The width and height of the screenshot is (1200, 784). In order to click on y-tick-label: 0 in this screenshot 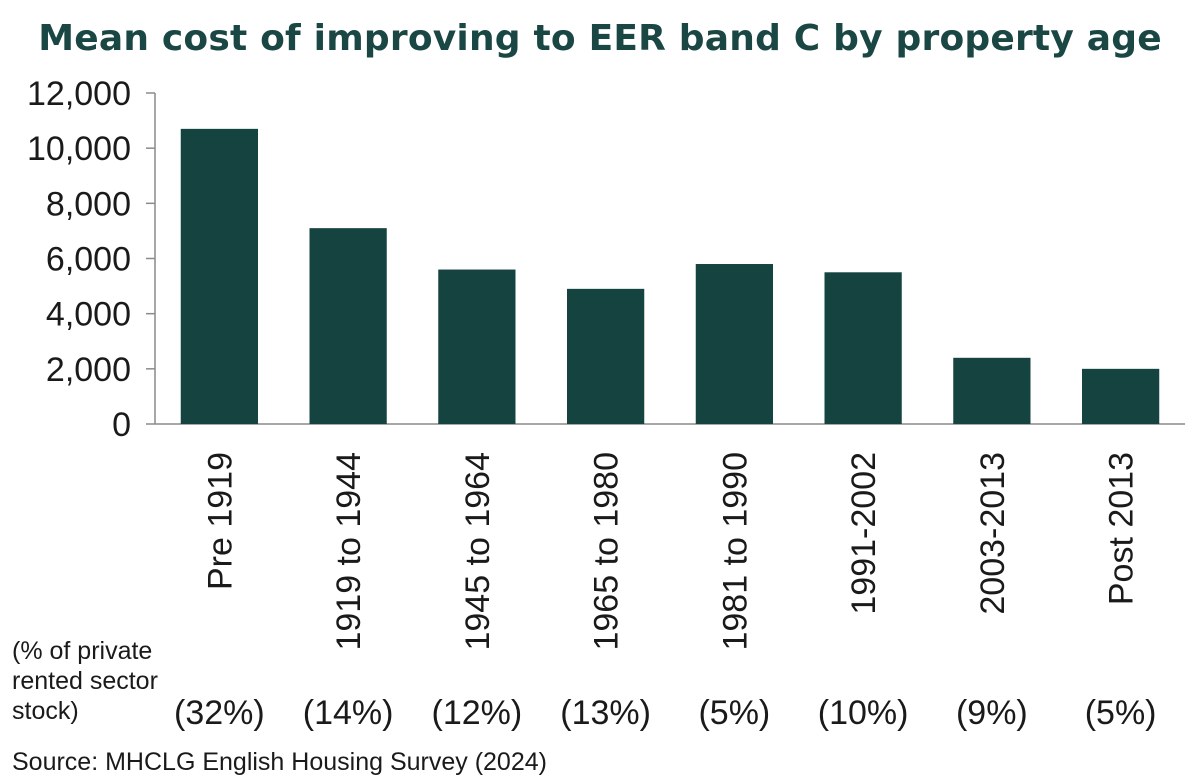, I will do `click(121, 425)`.